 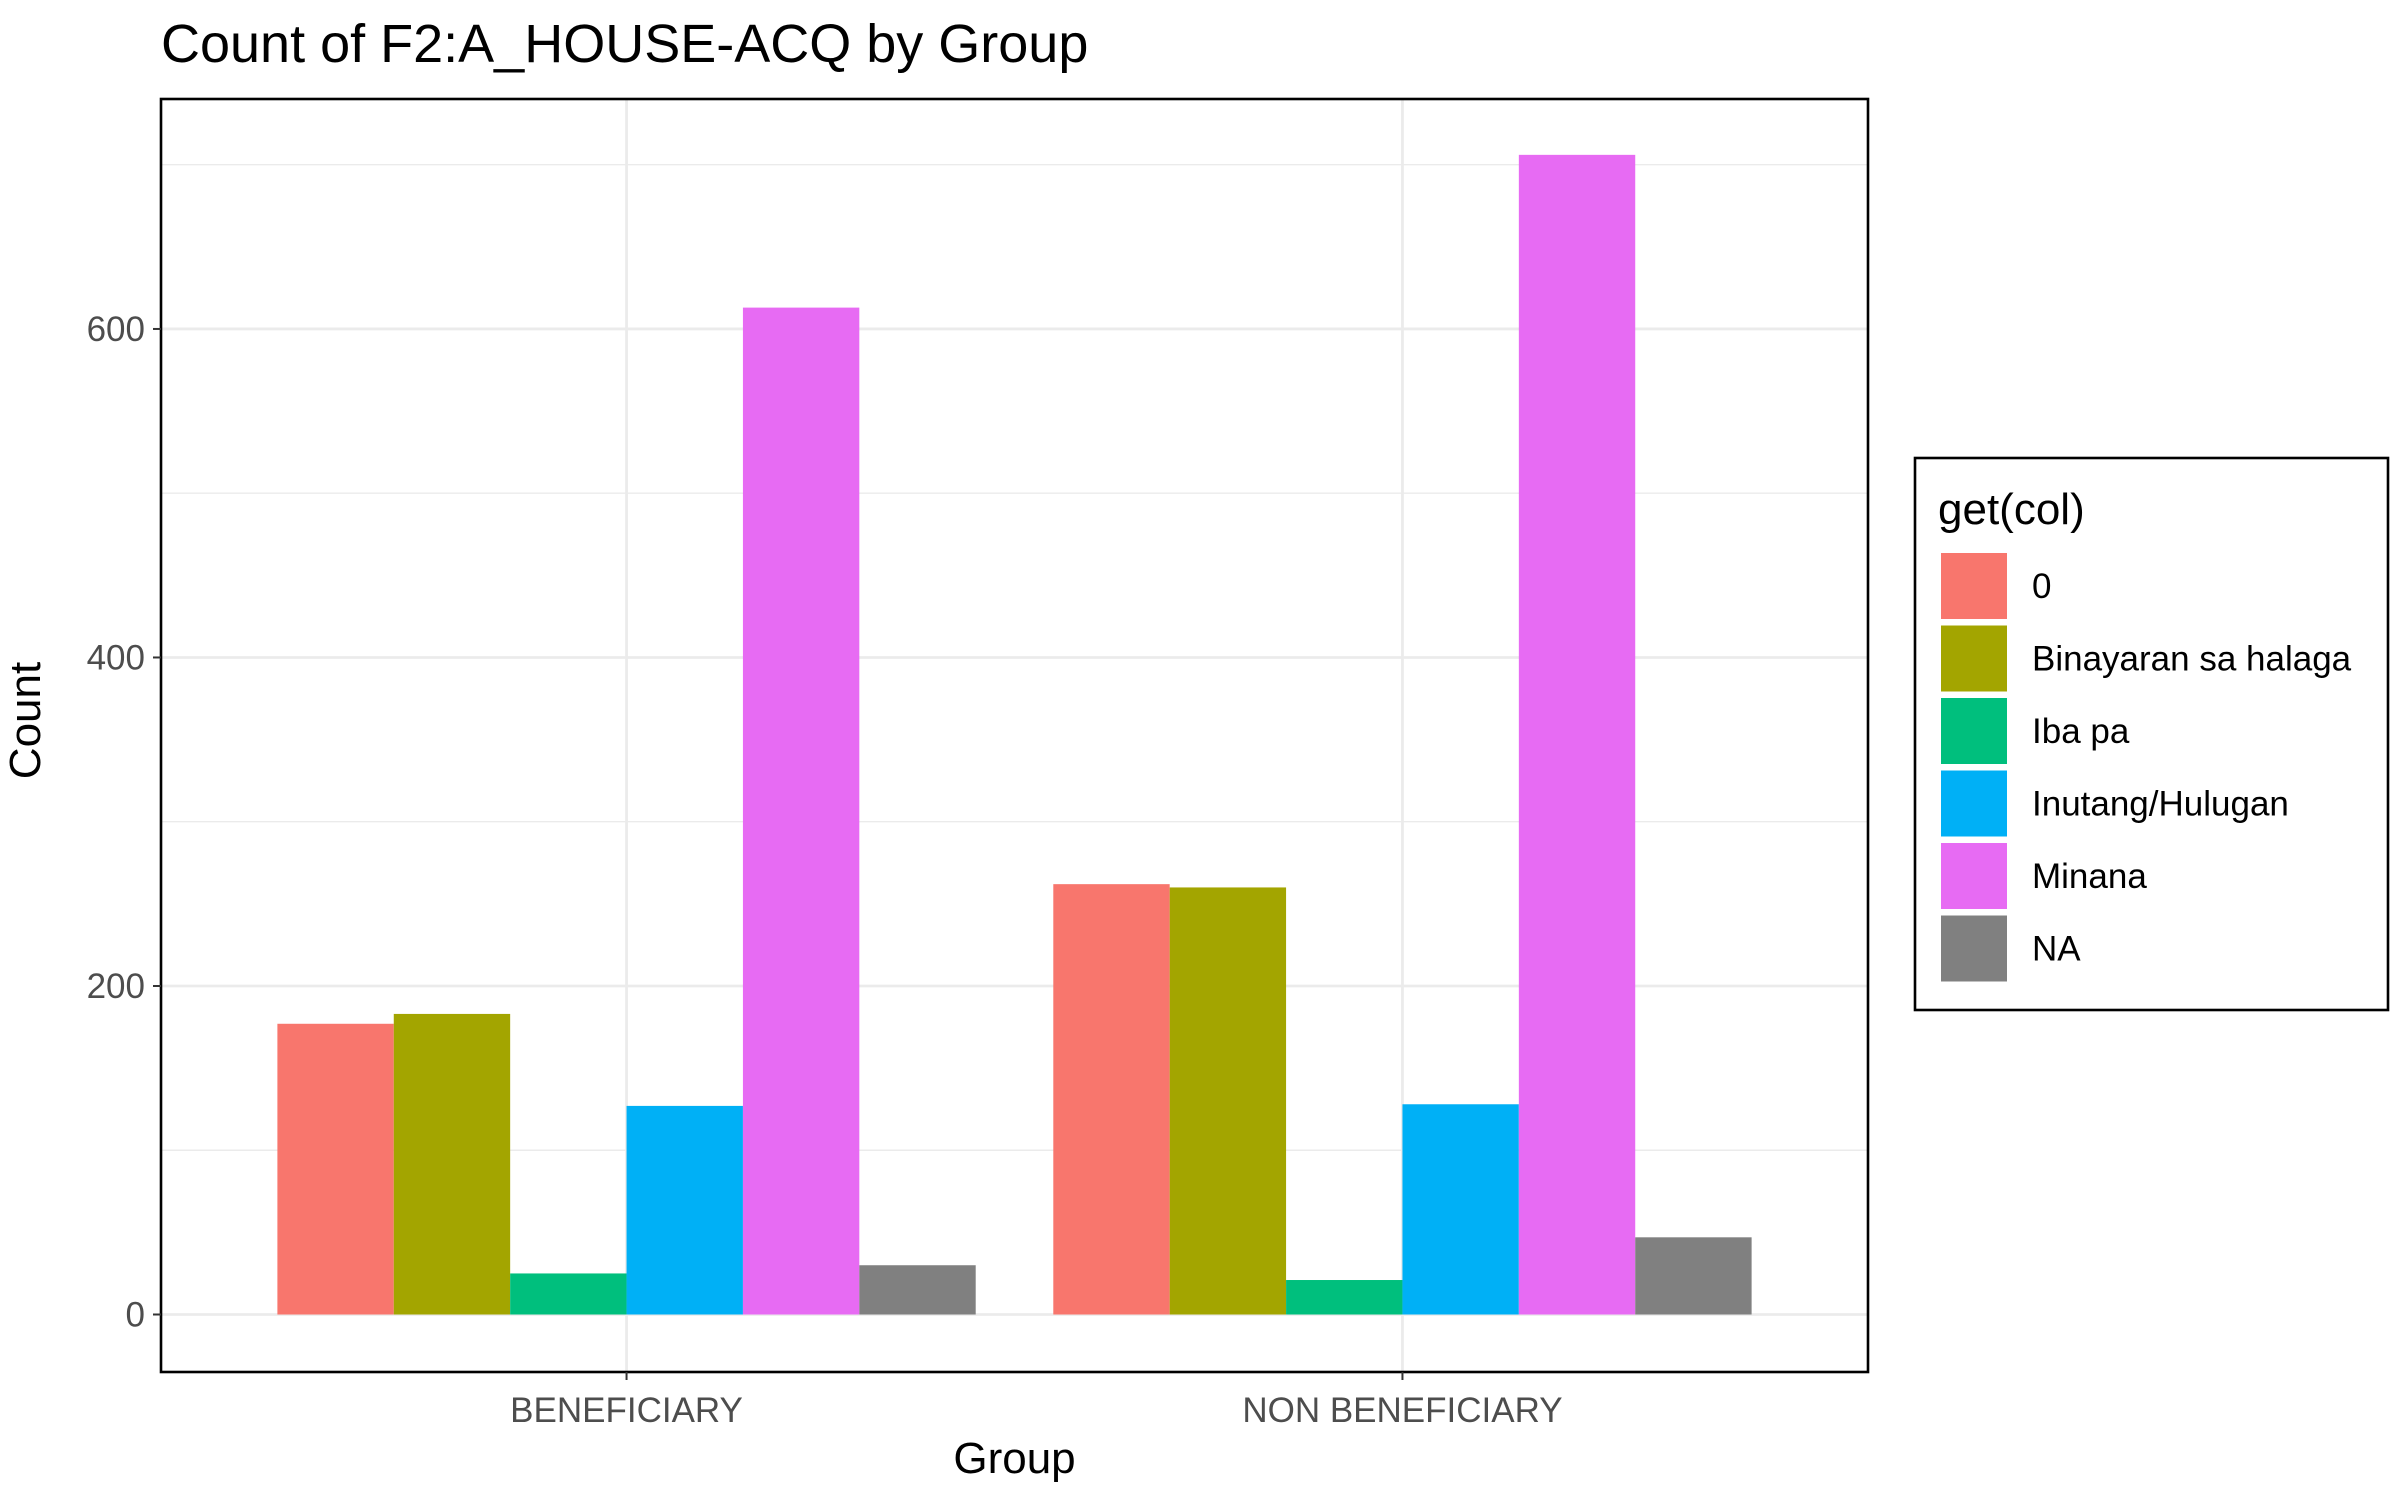 I want to click on y-tick-label: 0, so click(x=135, y=1315).